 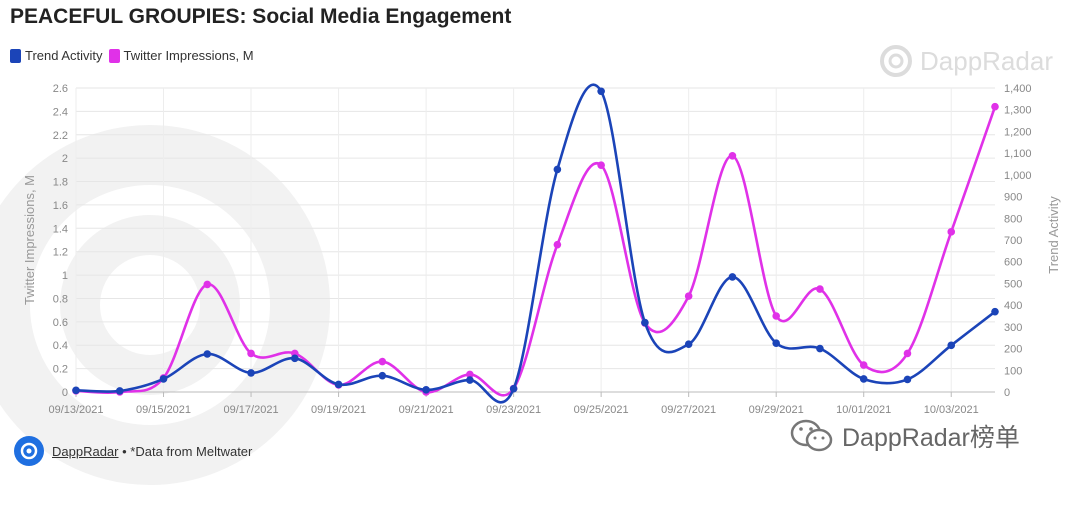 What do you see at coordinates (85, 451) in the screenshot?
I see `dappradar-link: DappRadar` at bounding box center [85, 451].